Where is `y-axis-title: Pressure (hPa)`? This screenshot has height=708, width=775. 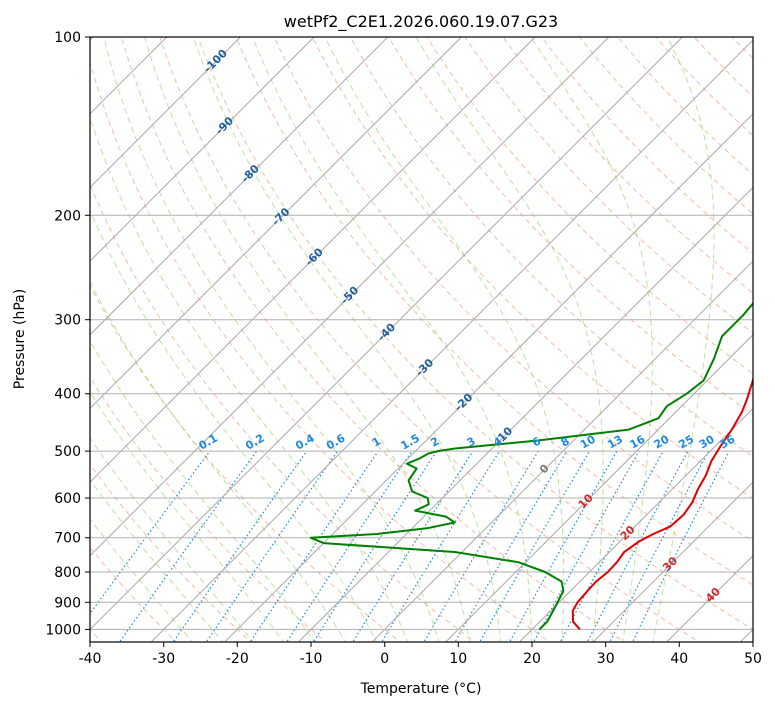
y-axis-title: Pressure (hPa) is located at coordinates (20, 339).